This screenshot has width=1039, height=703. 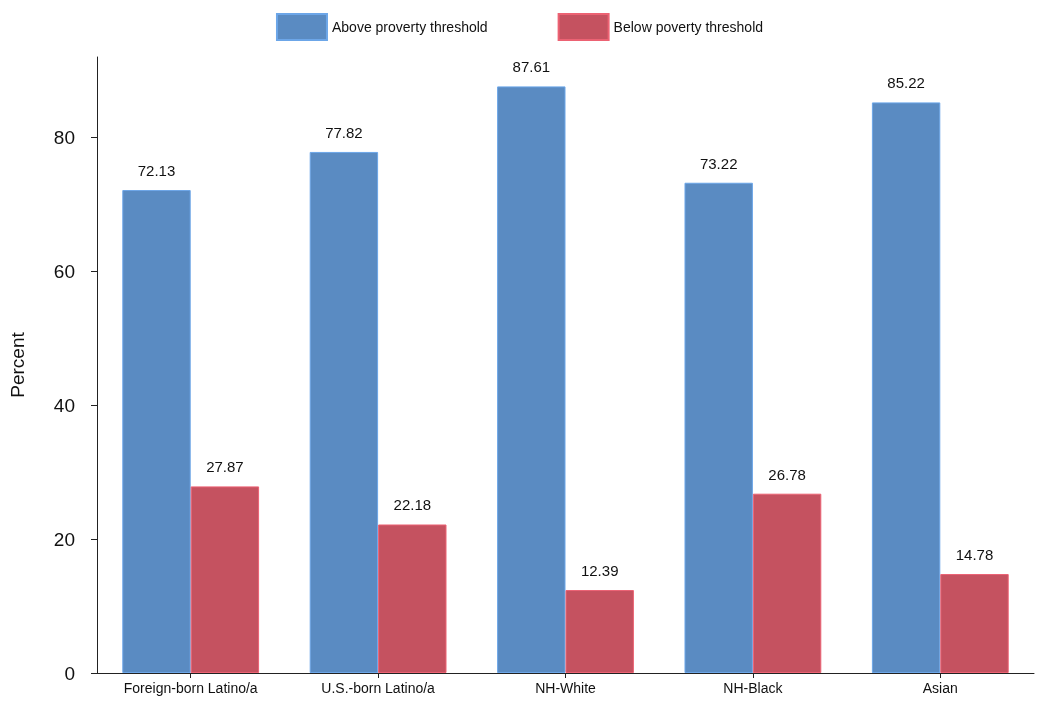 What do you see at coordinates (688, 27) in the screenshot?
I see `legend-label: Below poverty threshold` at bounding box center [688, 27].